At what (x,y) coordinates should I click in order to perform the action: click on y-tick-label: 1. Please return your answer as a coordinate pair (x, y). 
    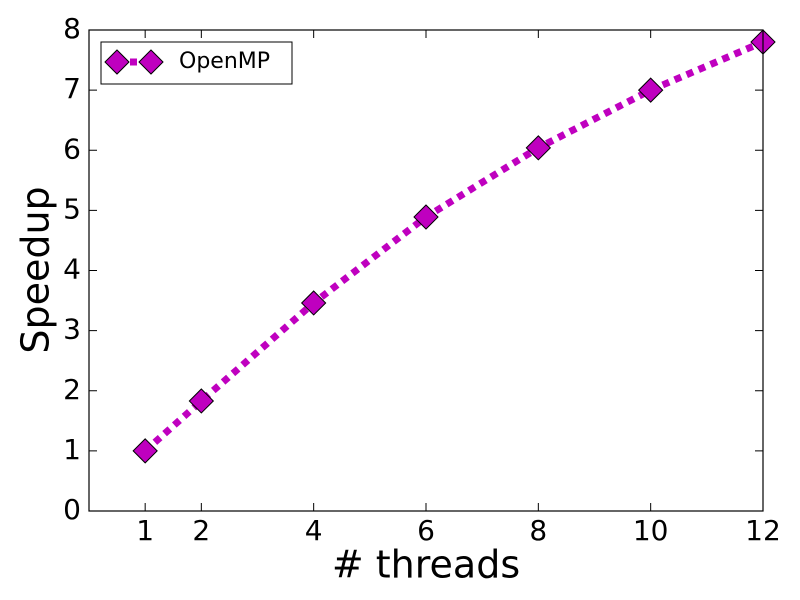
    Looking at the image, I should click on (72, 449).